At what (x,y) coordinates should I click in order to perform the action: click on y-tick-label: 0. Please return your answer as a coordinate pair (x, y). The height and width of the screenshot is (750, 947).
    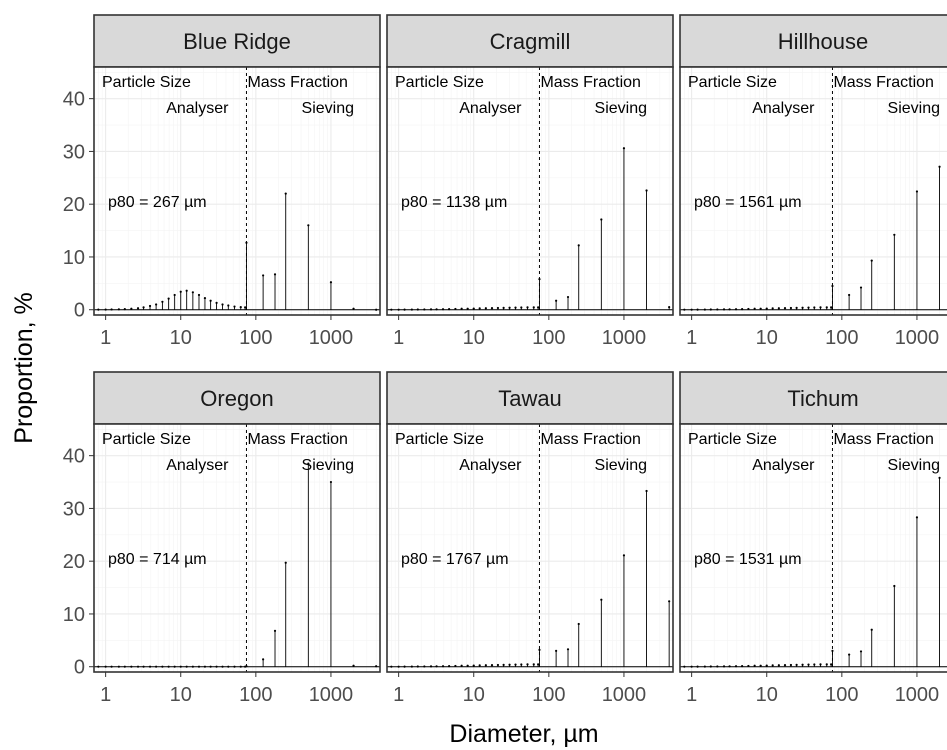
    Looking at the image, I should click on (79, 311).